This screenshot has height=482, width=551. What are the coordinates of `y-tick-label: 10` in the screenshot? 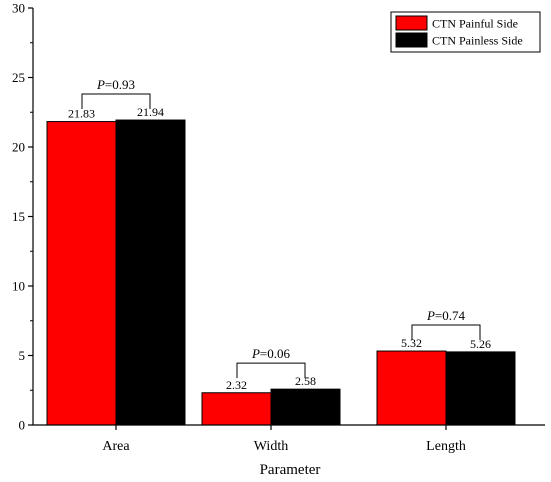 It's located at (18, 286).